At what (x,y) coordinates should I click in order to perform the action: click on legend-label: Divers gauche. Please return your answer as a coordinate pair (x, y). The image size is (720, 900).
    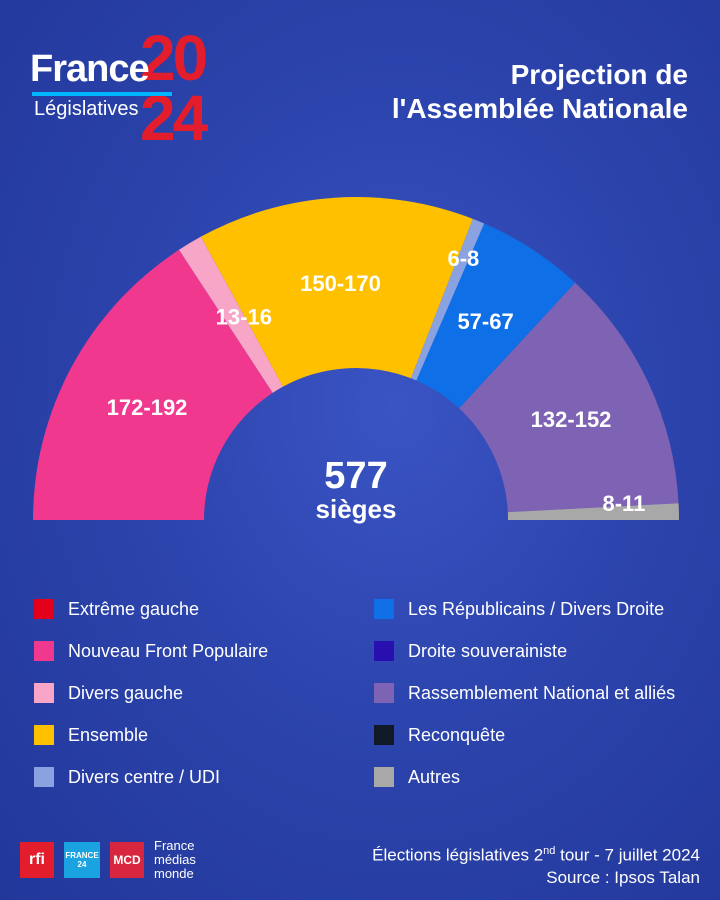
    Looking at the image, I should click on (126, 692).